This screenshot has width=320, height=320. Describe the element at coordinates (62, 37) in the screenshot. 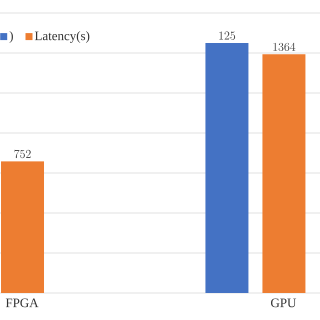

I see `legend-label: Latency(s)` at that location.